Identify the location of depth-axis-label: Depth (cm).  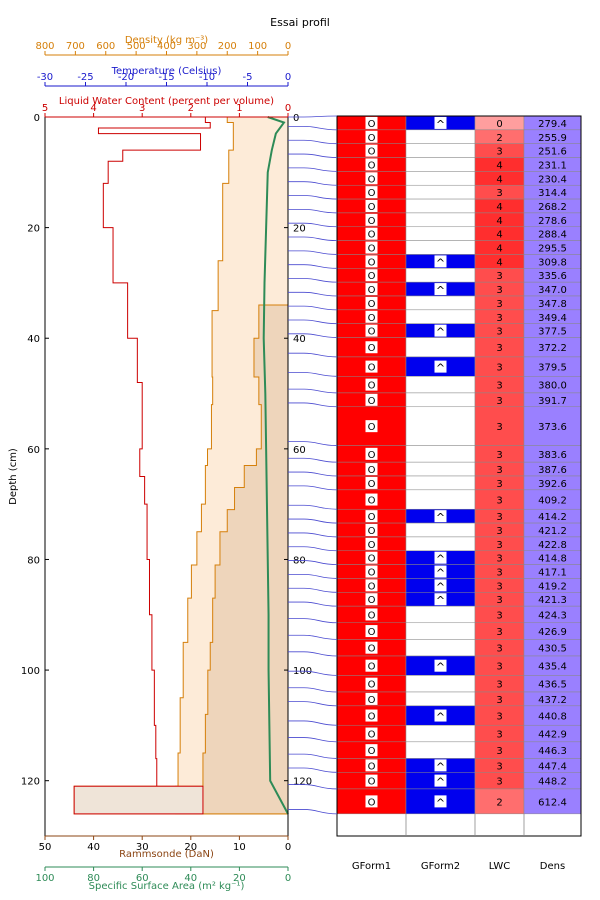
(13, 476).